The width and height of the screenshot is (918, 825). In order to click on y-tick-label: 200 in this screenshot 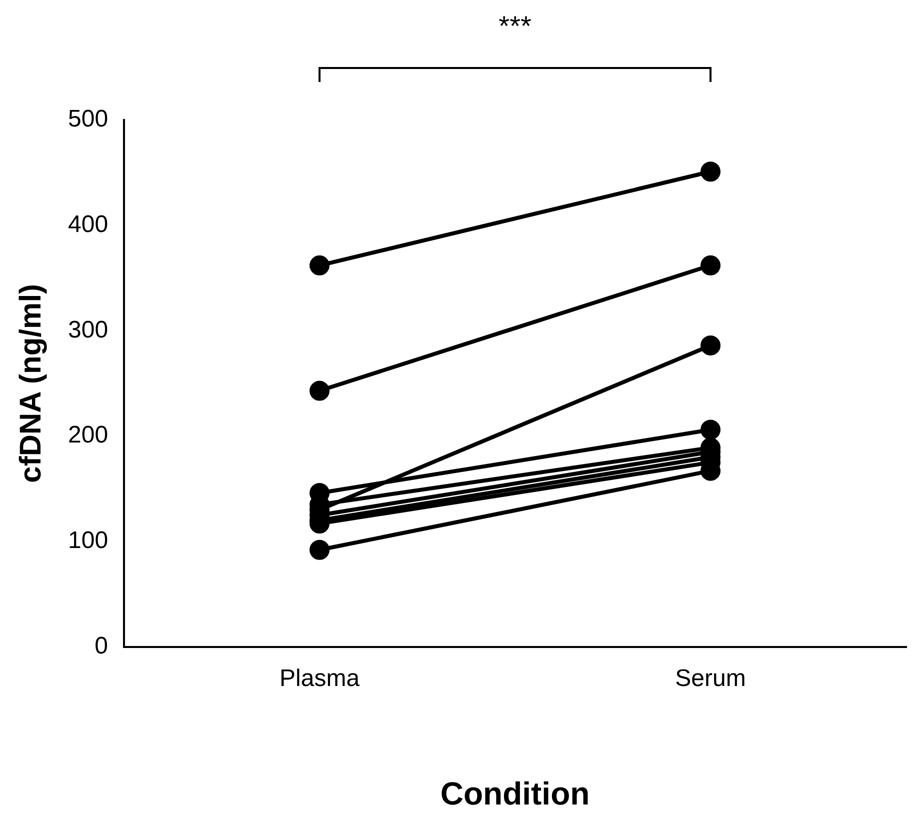, I will do `click(88, 435)`.